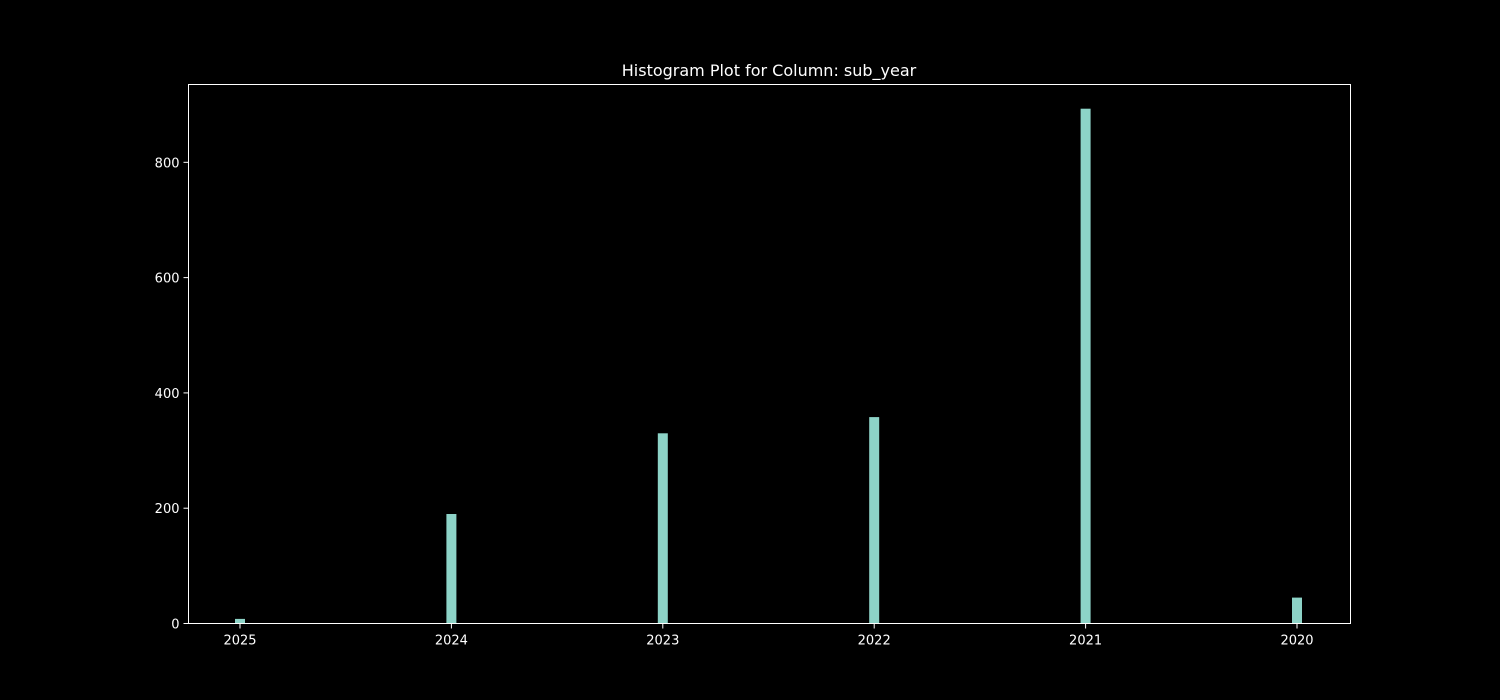  Describe the element at coordinates (662, 641) in the screenshot. I see `x-tick-label: 2023` at that location.